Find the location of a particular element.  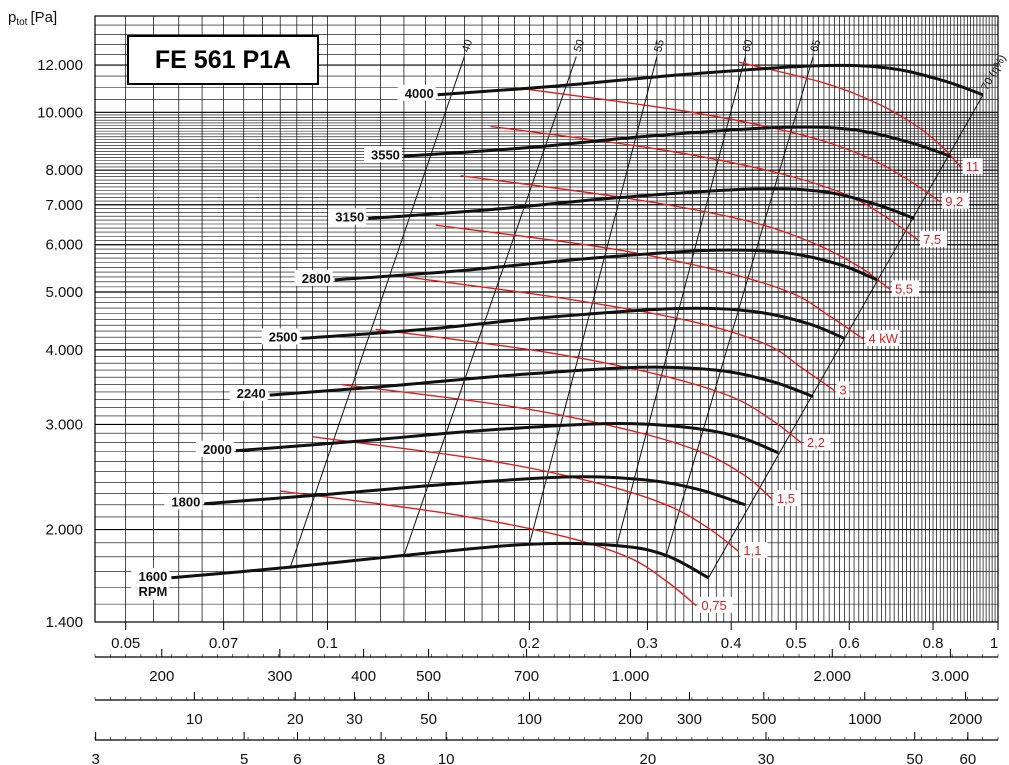

secondary-tick-label: 100 is located at coordinates (529, 719).